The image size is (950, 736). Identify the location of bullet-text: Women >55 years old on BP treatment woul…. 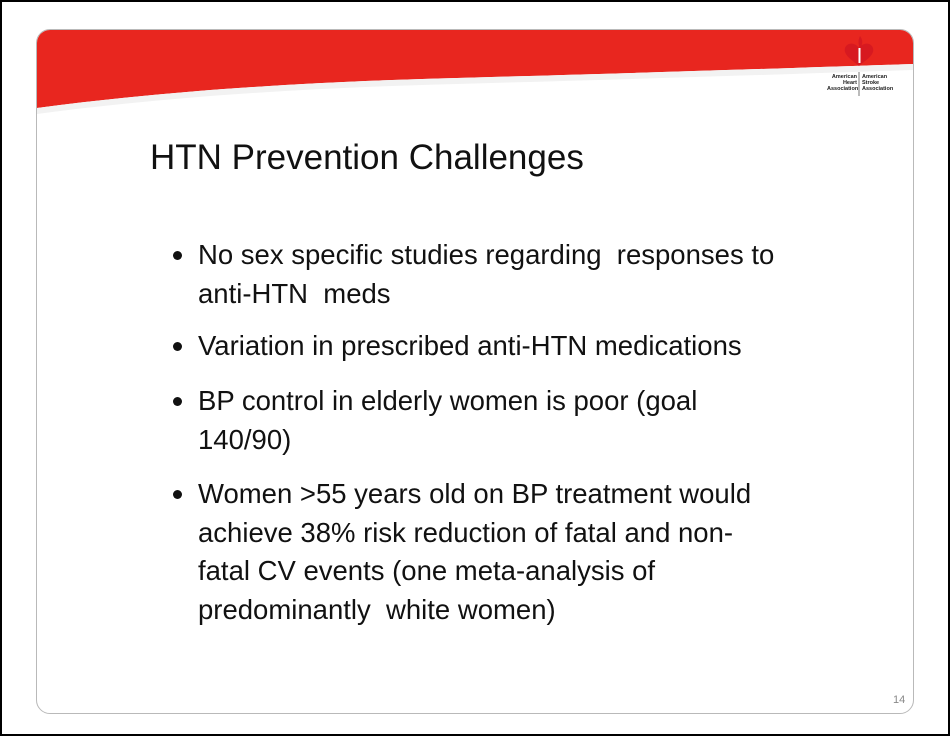
(475, 493).